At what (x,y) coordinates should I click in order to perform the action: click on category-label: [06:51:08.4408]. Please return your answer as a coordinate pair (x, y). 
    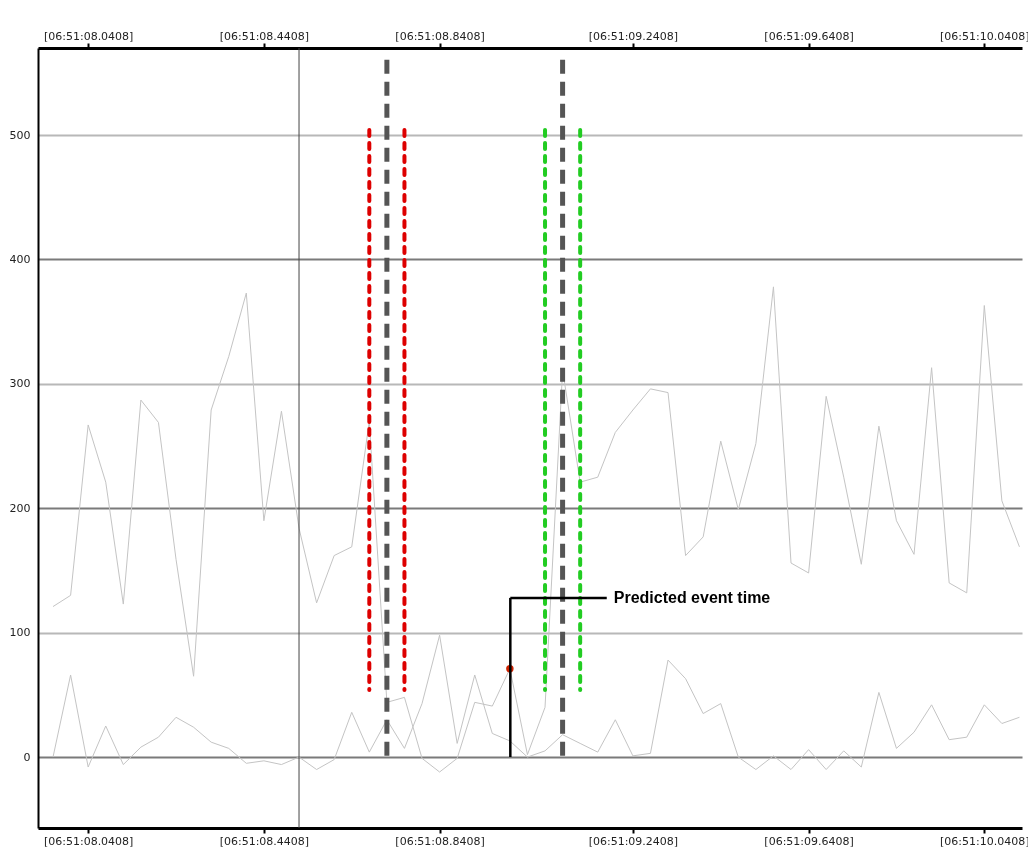
    Looking at the image, I should click on (264, 841).